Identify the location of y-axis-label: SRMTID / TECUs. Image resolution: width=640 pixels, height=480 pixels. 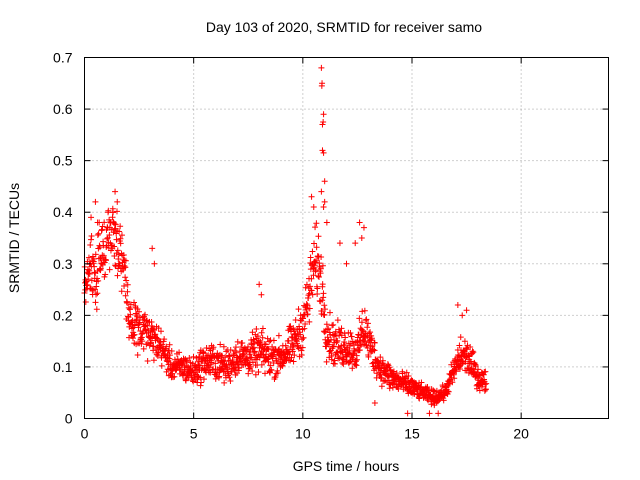
(14, 238).